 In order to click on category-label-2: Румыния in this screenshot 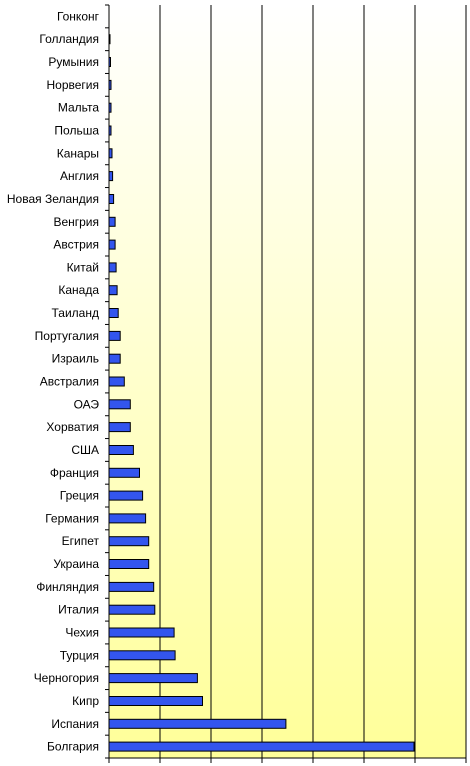, I will do `click(73, 62)`.